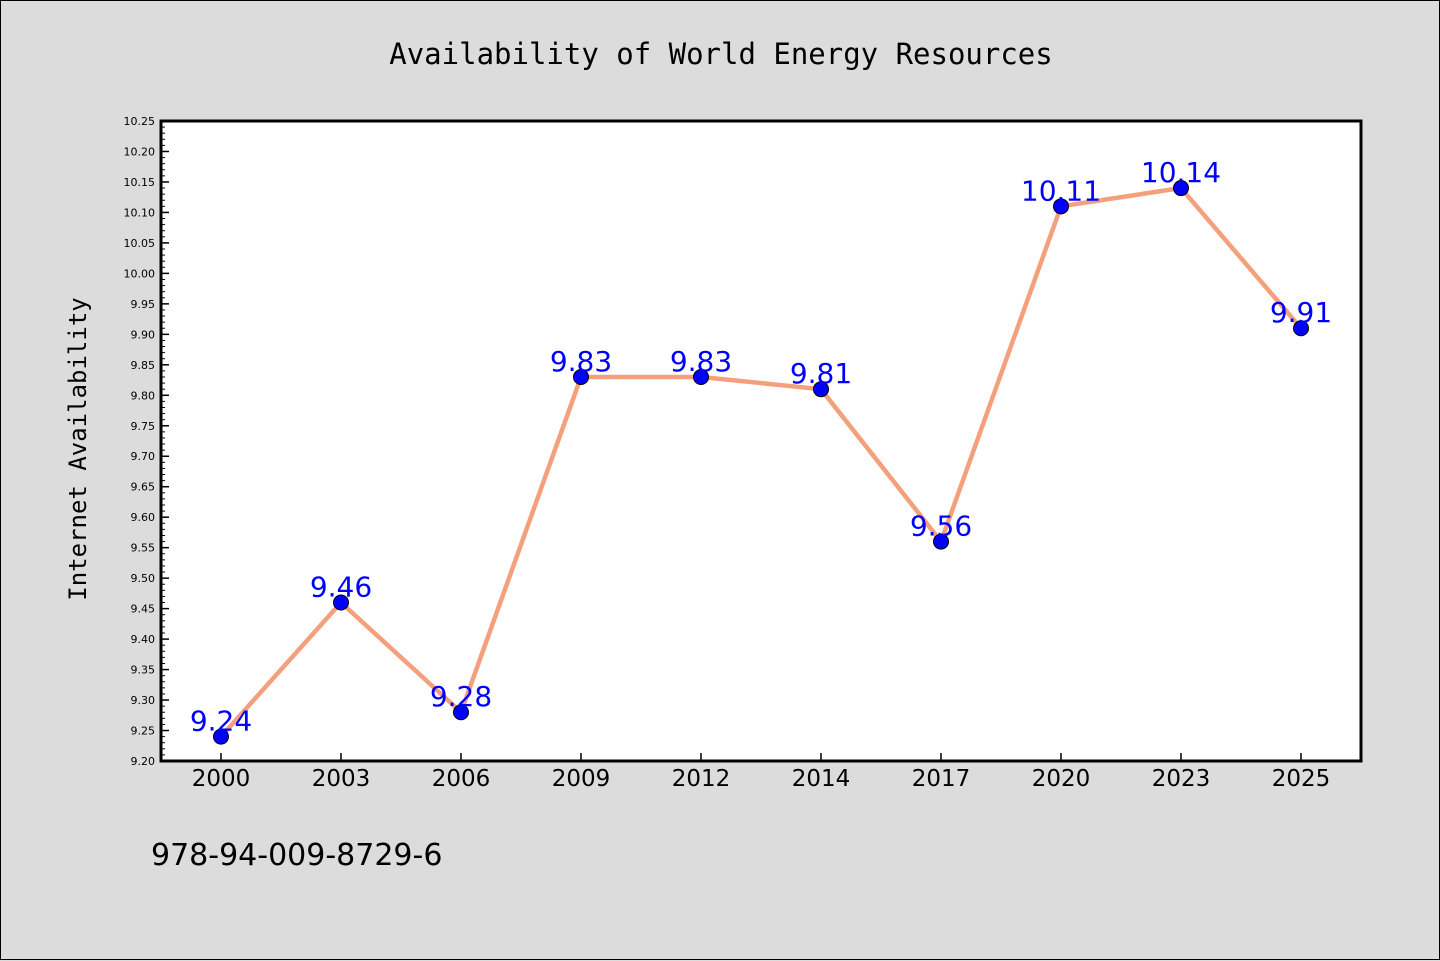 The image size is (1440, 961). Describe the element at coordinates (941, 526) in the screenshot. I see `data-label: 9.56` at that location.